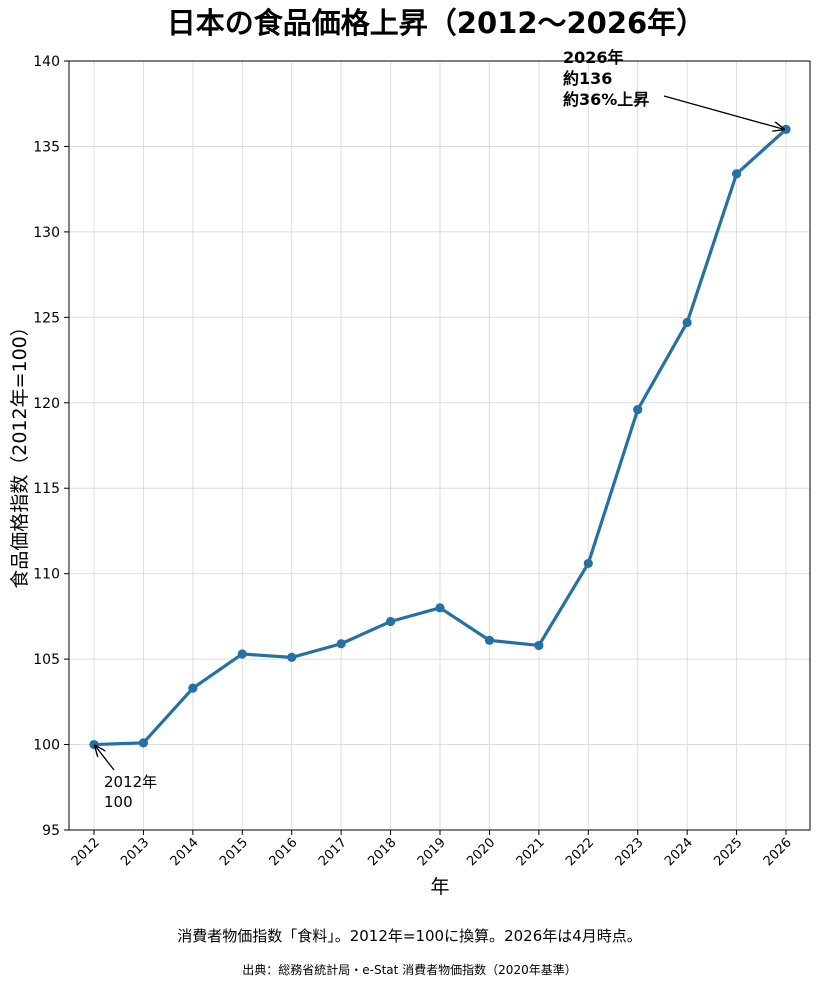 The width and height of the screenshot is (819, 984). What do you see at coordinates (409, 970) in the screenshot?
I see `chart-source: 出典：総務省統計局・e-Stat 消費者物価指数（2020年基準）` at bounding box center [409, 970].